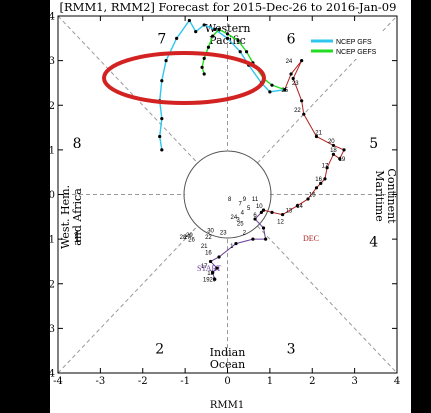 This screenshot has width=431, height=413. I want to click on y-tick-label: -4, so click(50, 374).